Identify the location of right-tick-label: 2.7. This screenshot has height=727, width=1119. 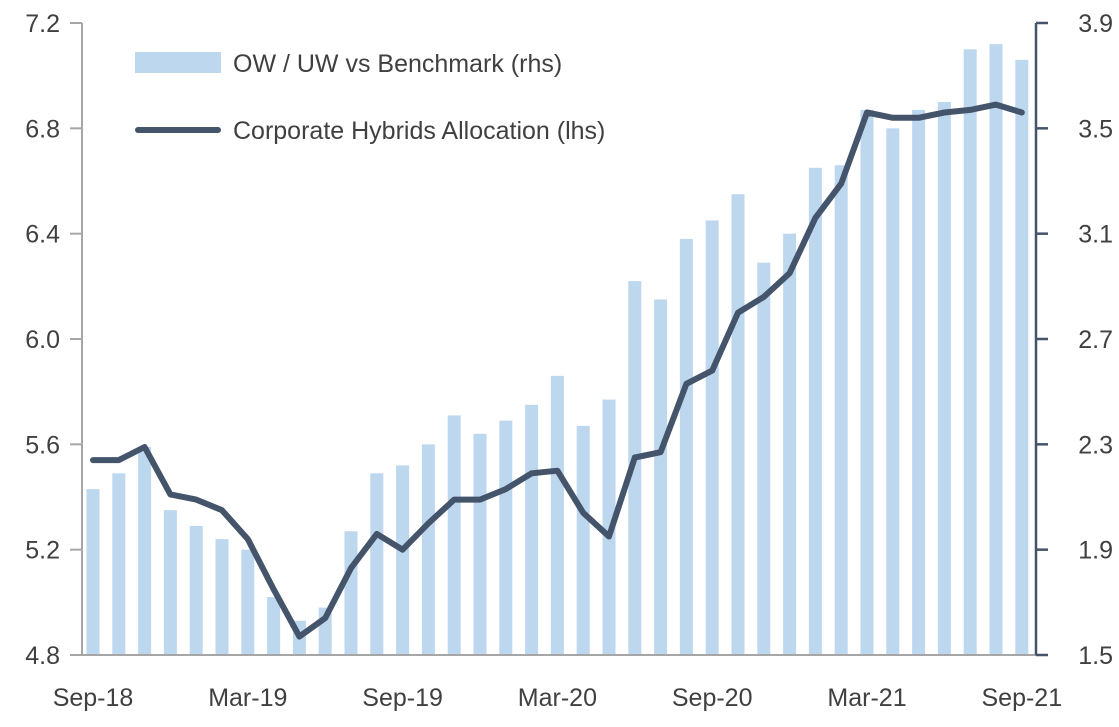
(1095, 340).